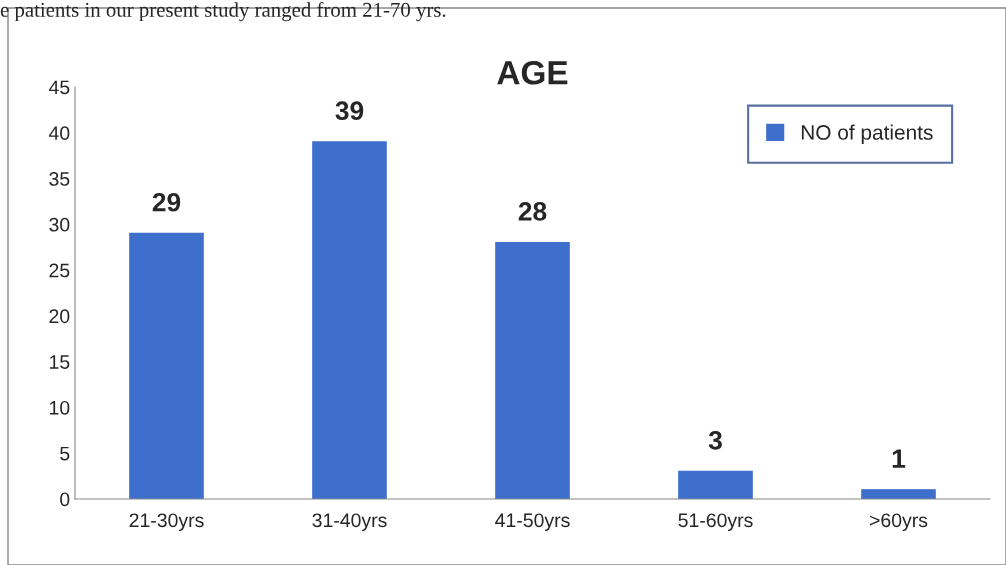  Describe the element at coordinates (532, 522) in the screenshot. I see `x-tick-label: 41-50yrs` at that location.